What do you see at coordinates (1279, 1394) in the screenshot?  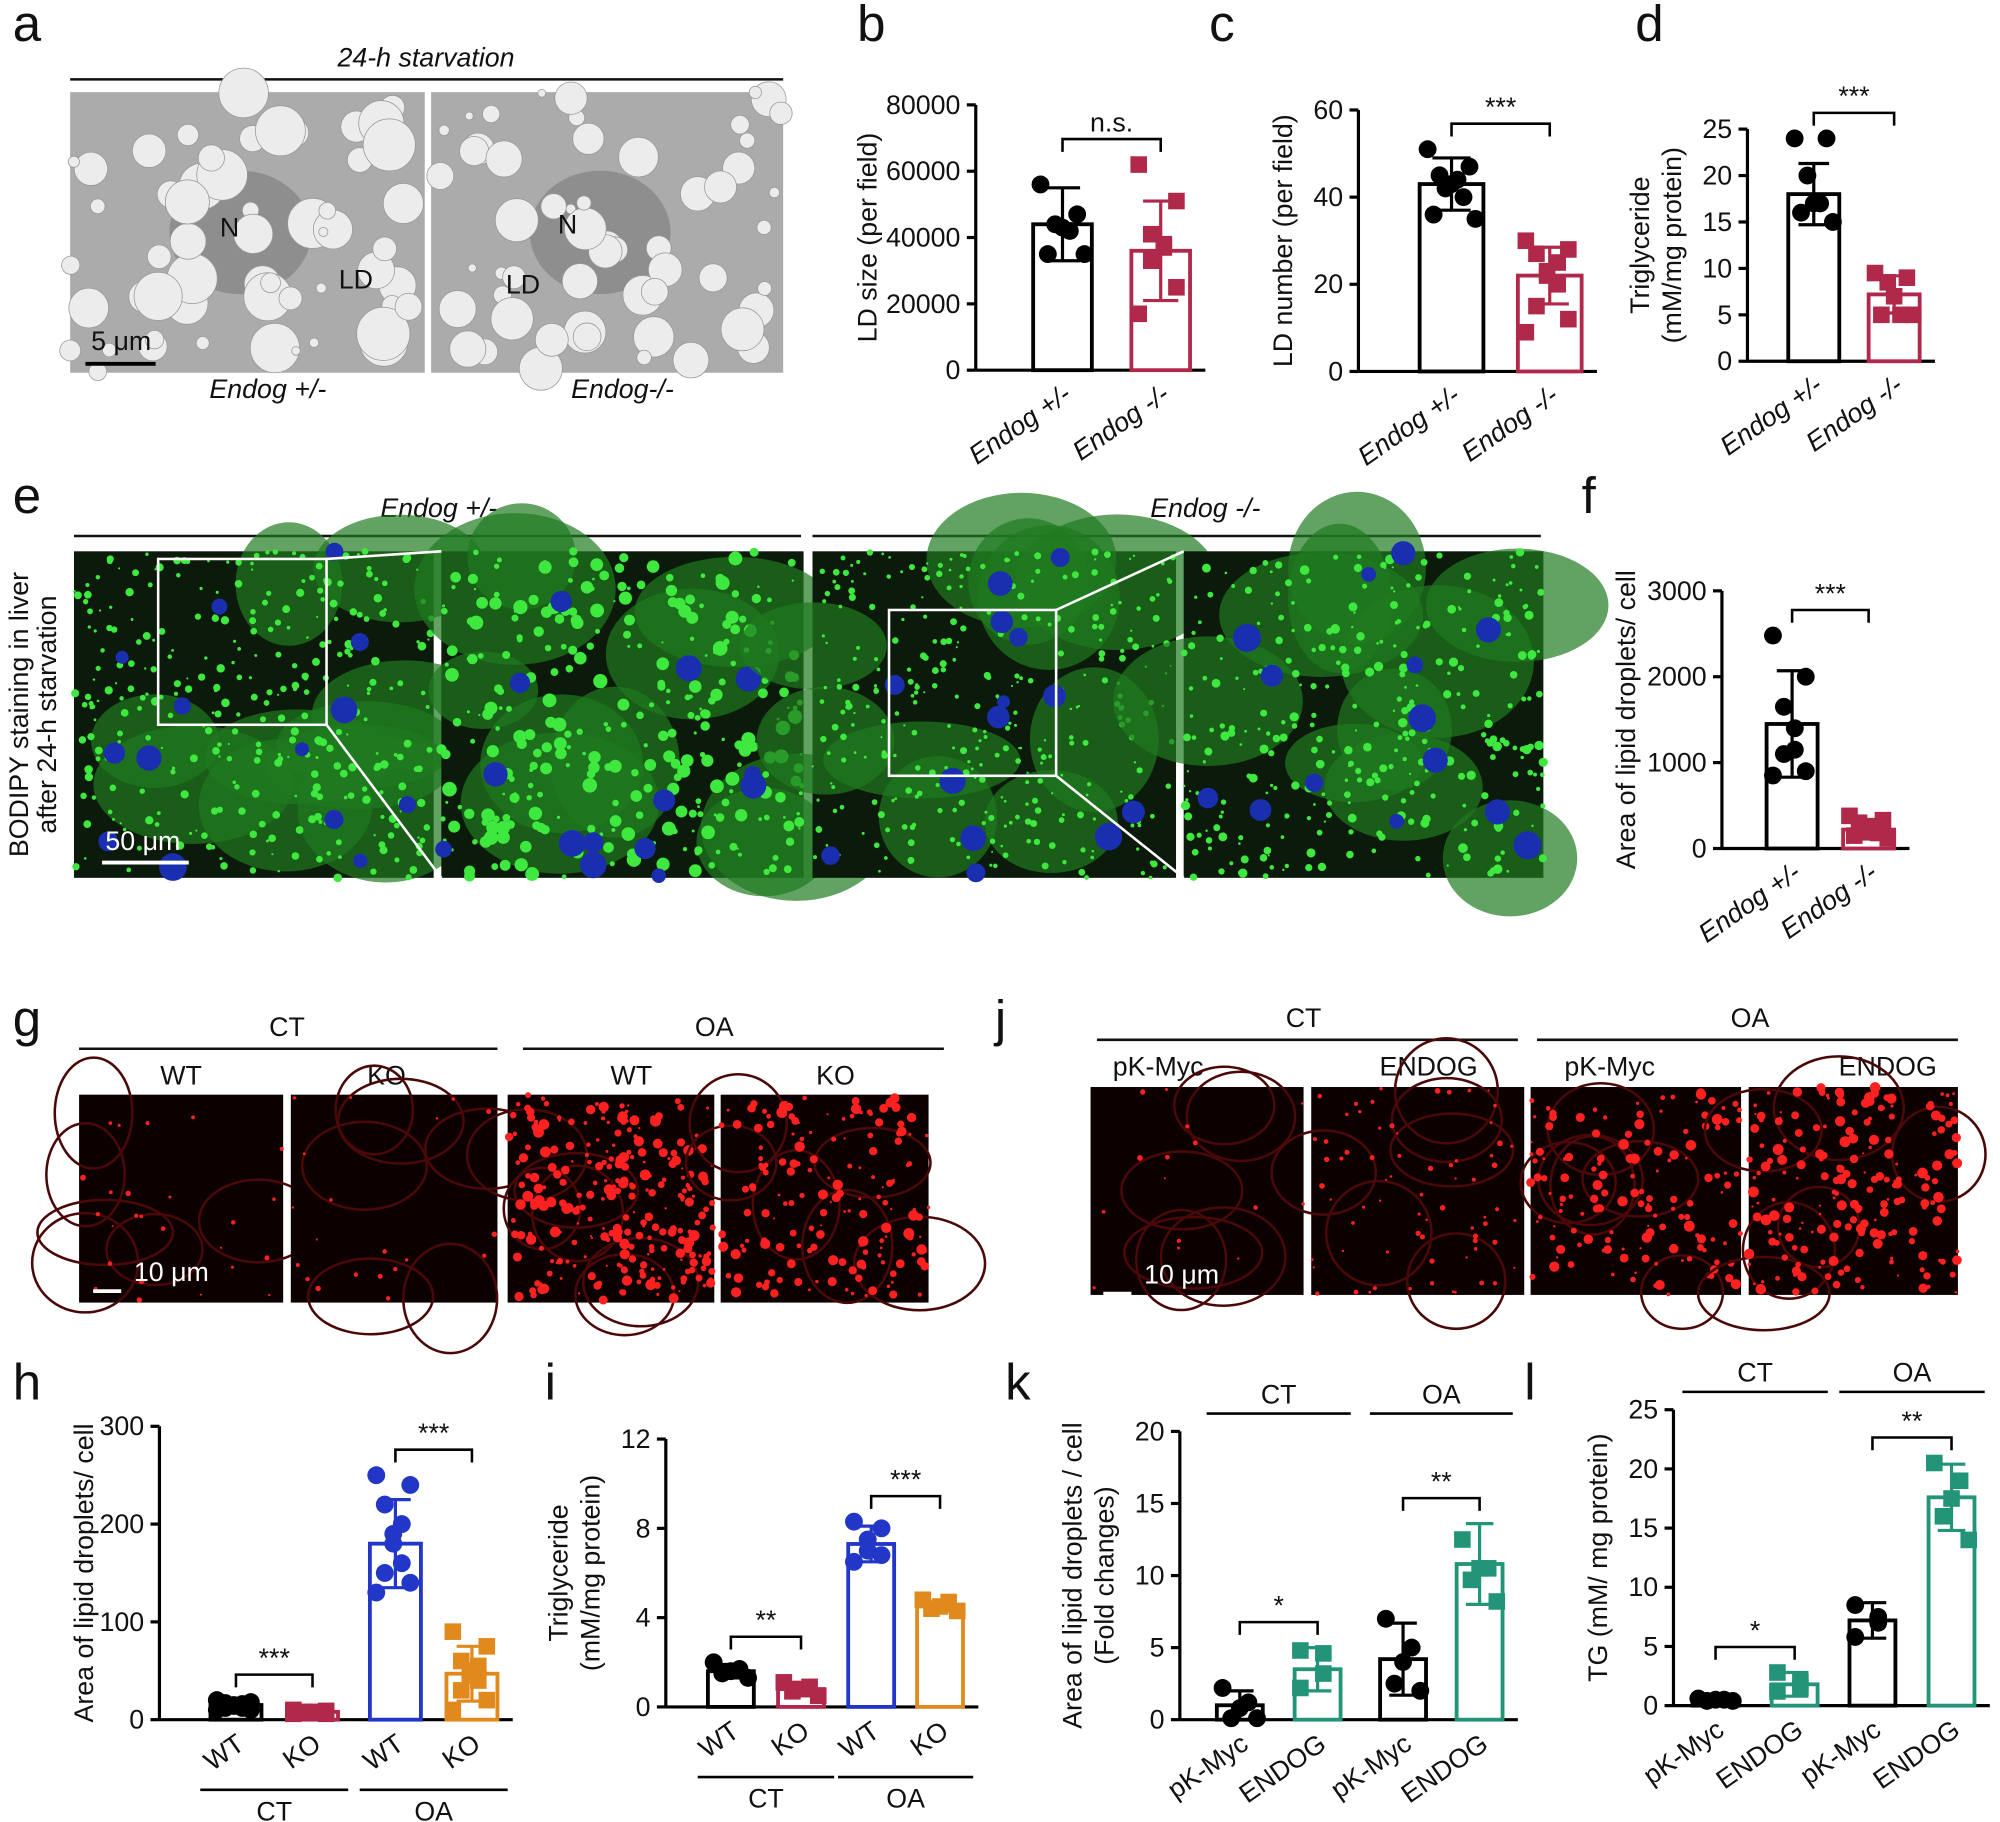 I see `group-label: CT` at bounding box center [1279, 1394].